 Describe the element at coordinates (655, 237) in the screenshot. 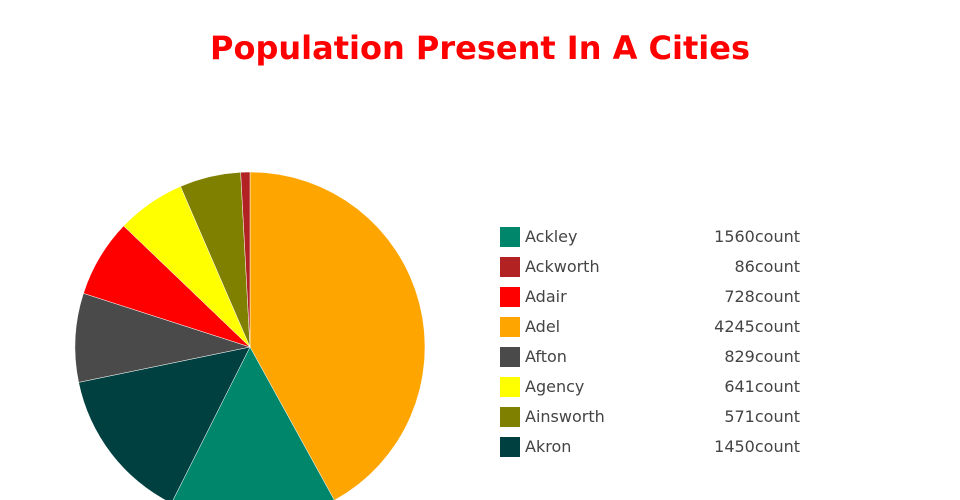

I see `legend-item-ackley: Ackley 1560count` at that location.